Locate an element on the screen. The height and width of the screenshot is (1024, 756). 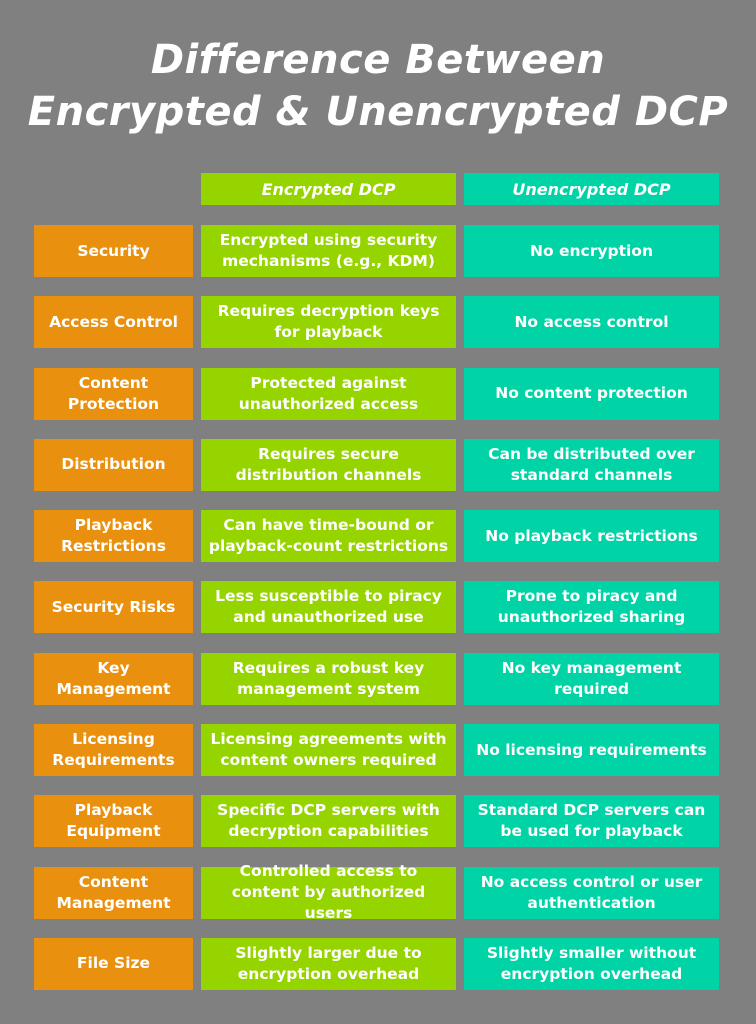
category-cell: Distribution is located at coordinates (113, 464).